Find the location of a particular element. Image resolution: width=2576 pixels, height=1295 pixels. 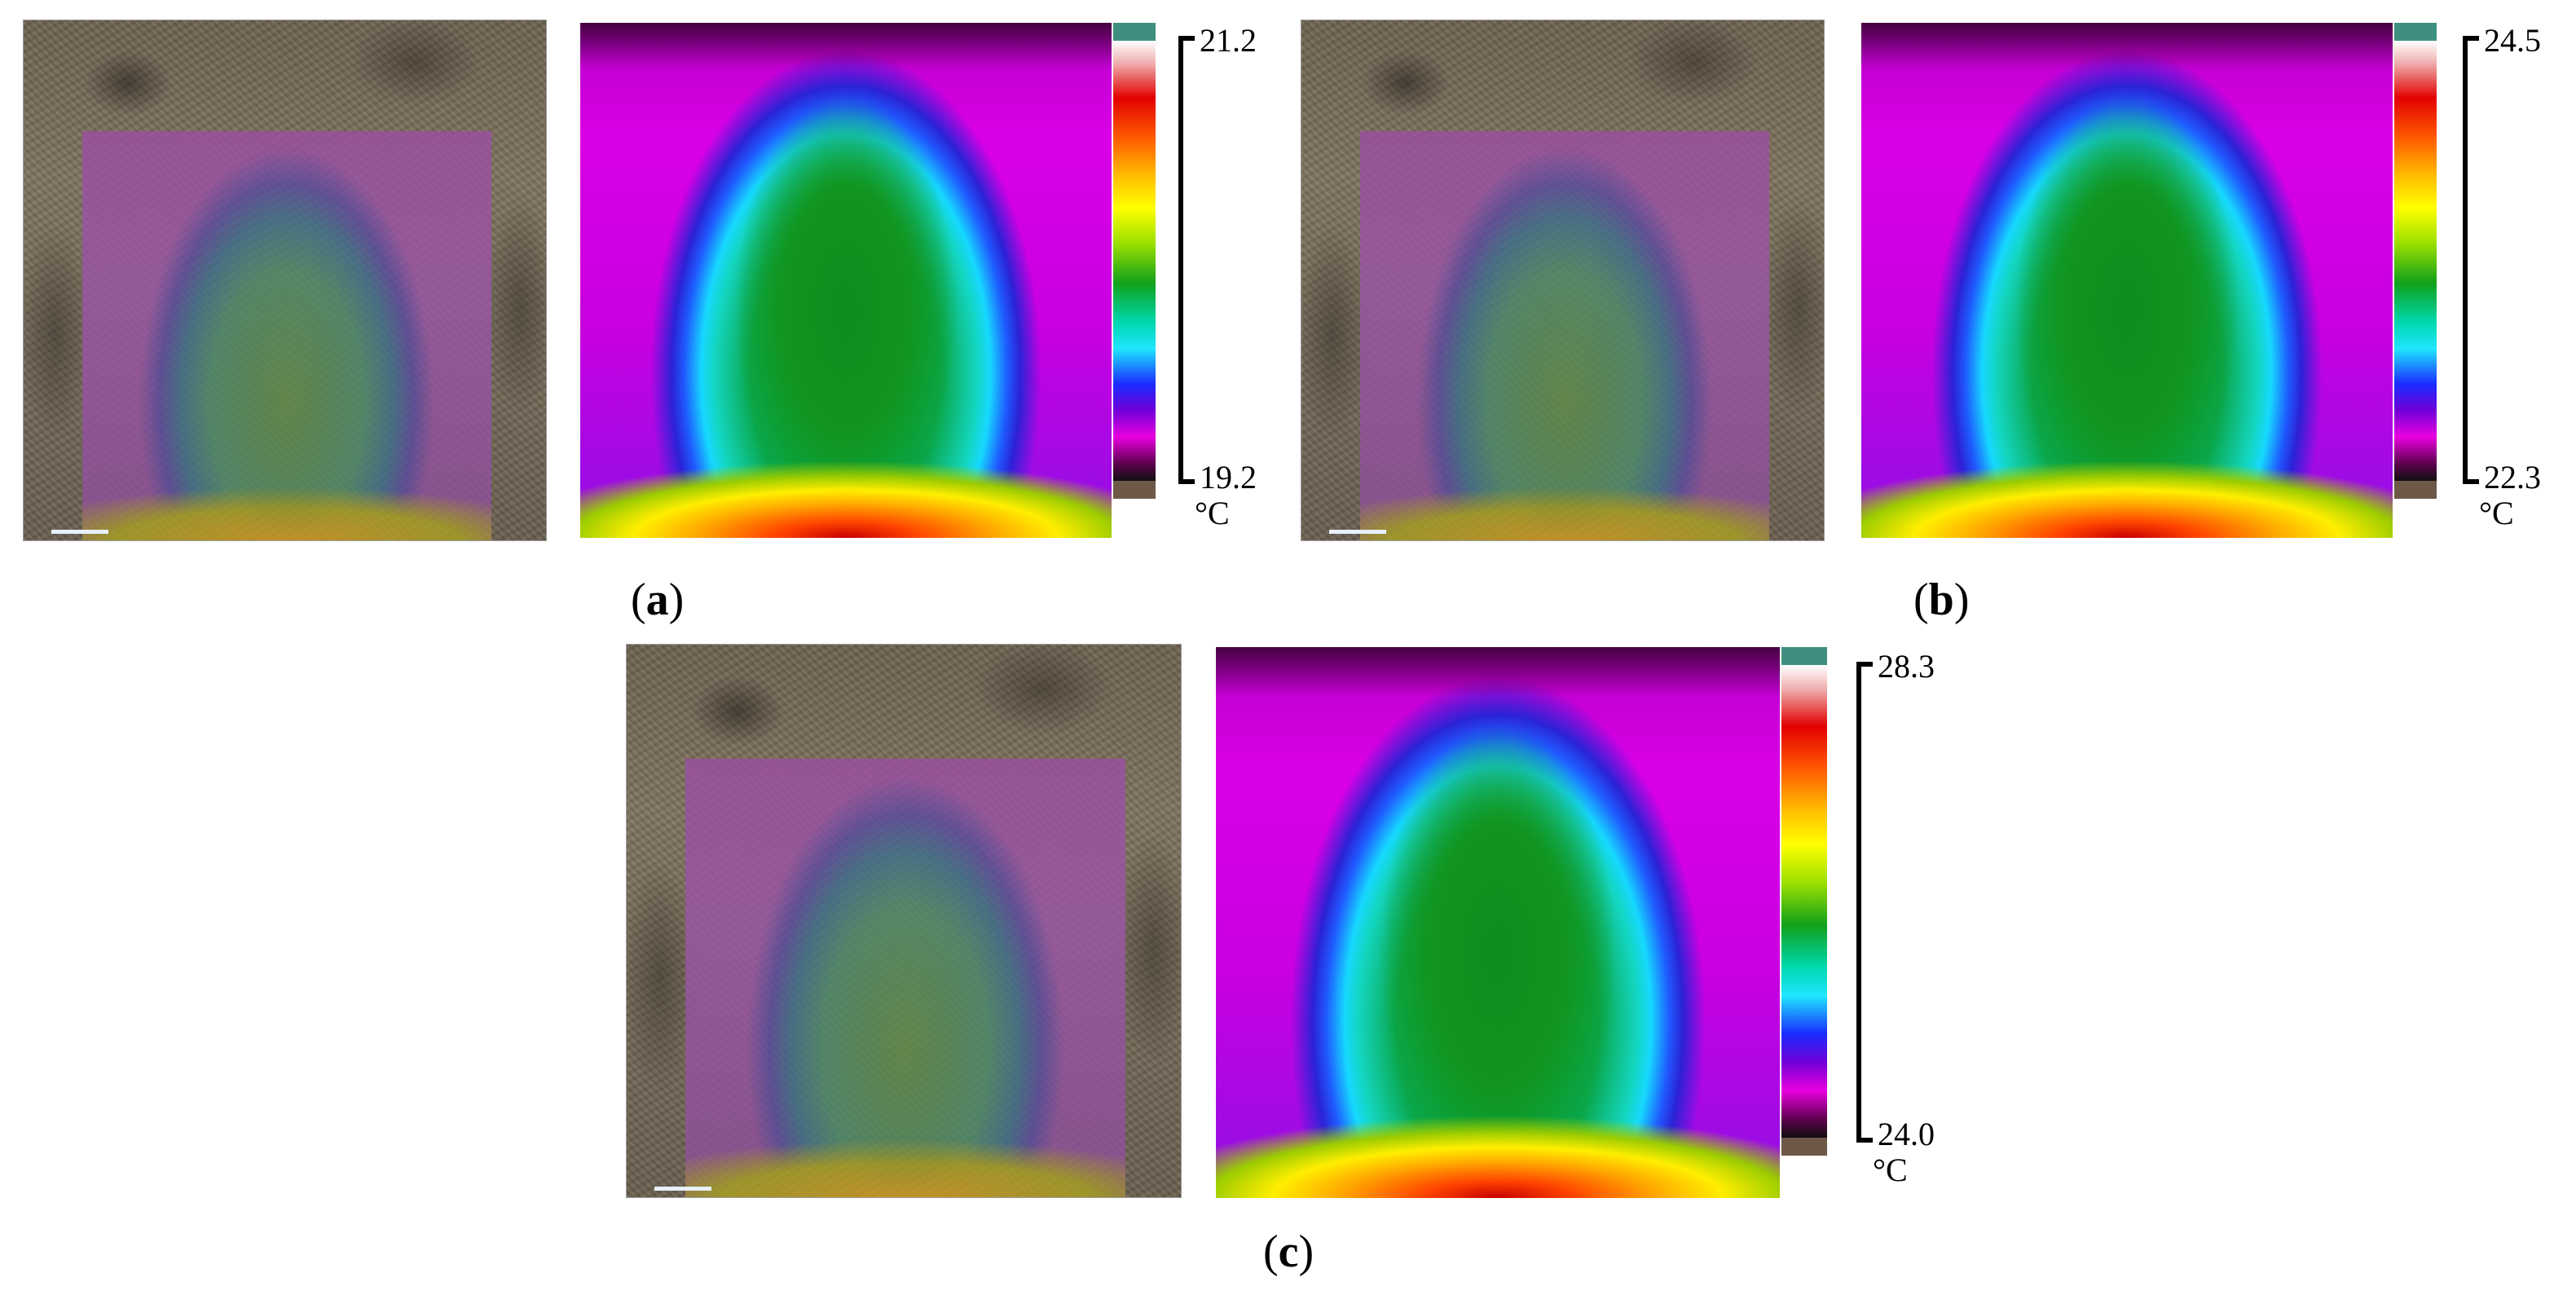

colorbar-a is located at coordinates (1134, 261).